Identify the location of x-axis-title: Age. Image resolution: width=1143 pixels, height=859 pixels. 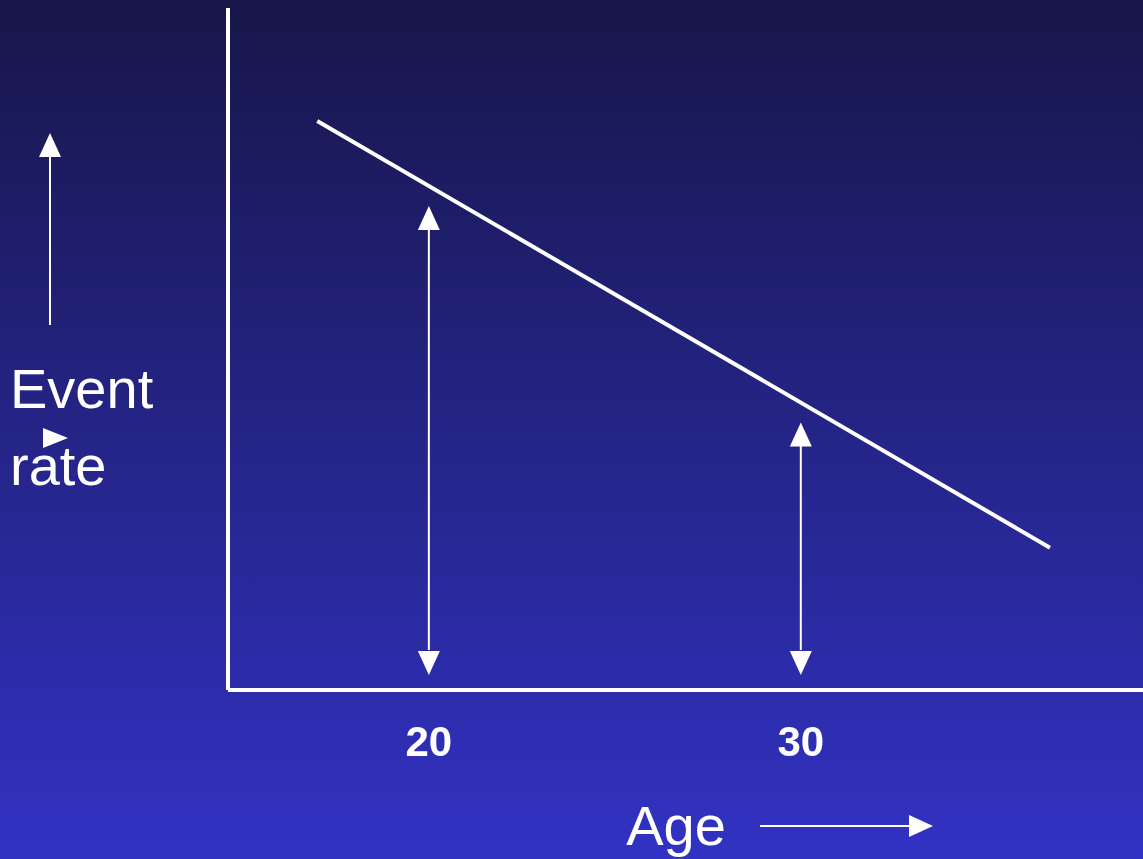
(676, 825).